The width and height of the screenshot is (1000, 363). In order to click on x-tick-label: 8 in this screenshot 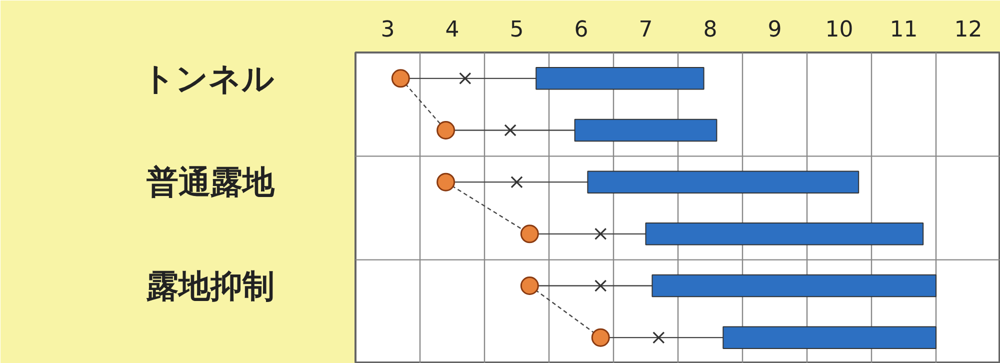, I will do `click(710, 30)`.